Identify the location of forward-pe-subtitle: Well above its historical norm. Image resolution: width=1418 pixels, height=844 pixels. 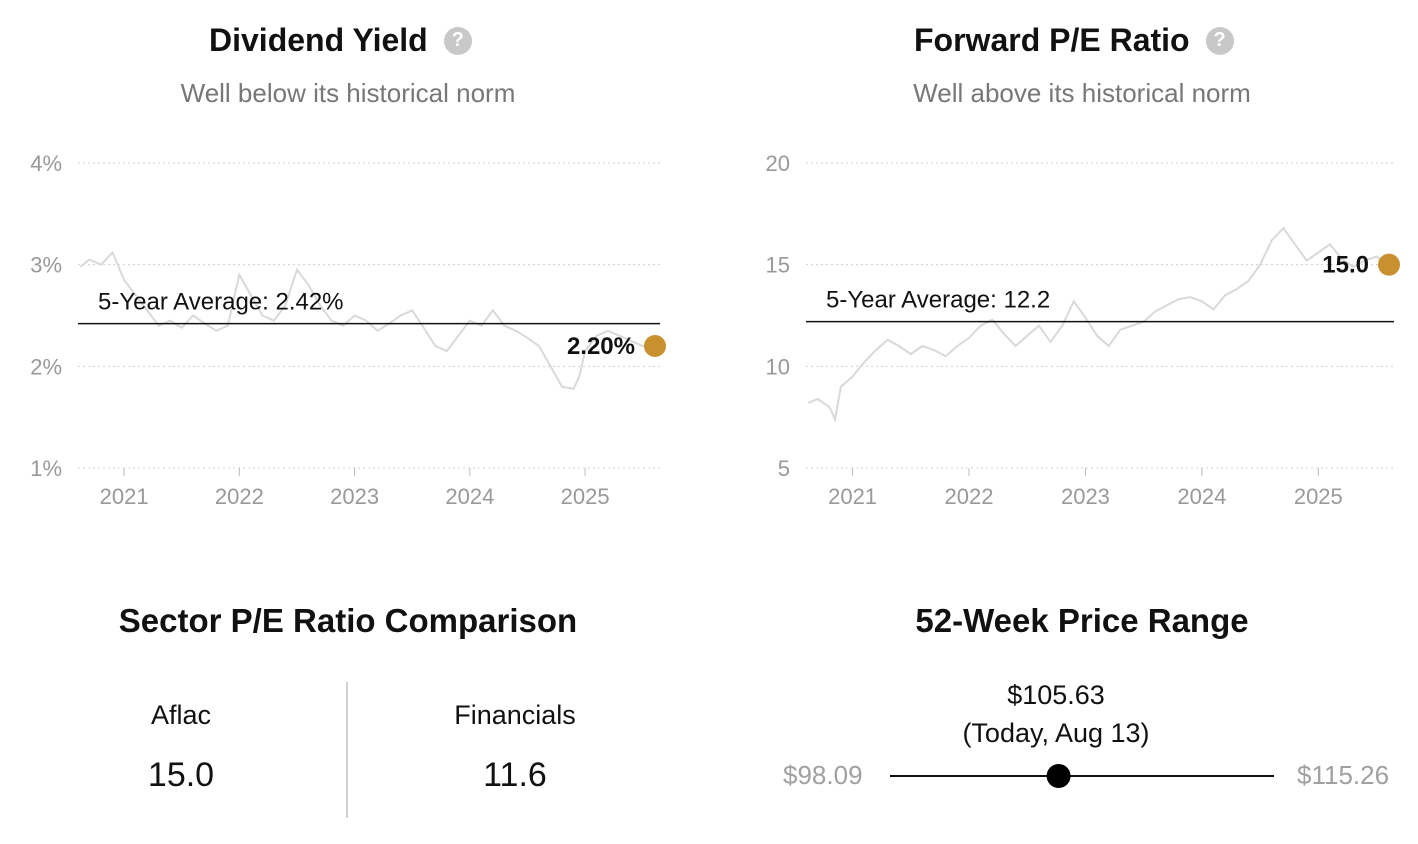
(1082, 93).